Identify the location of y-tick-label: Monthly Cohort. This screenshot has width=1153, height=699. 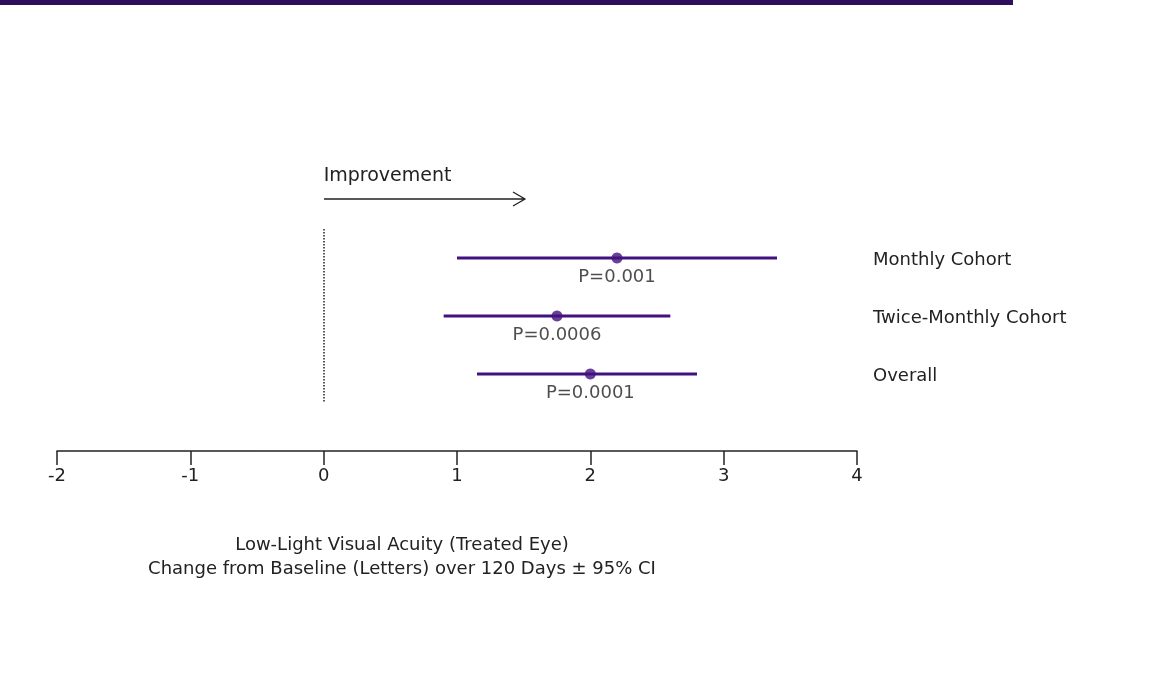
(942, 258).